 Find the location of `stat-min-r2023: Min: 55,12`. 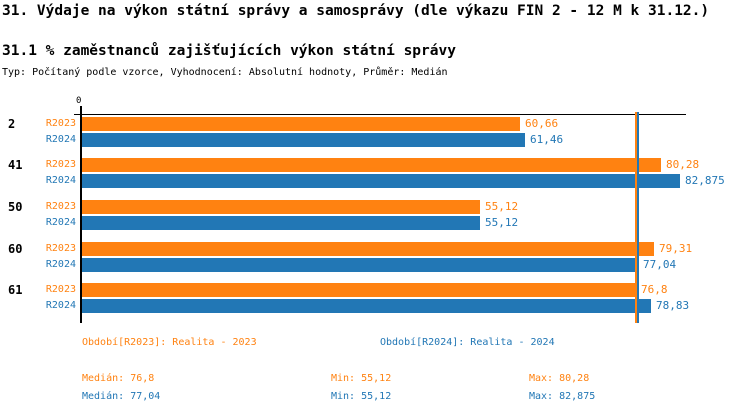

stat-min-r2023: Min: 55,12 is located at coordinates (361, 378).